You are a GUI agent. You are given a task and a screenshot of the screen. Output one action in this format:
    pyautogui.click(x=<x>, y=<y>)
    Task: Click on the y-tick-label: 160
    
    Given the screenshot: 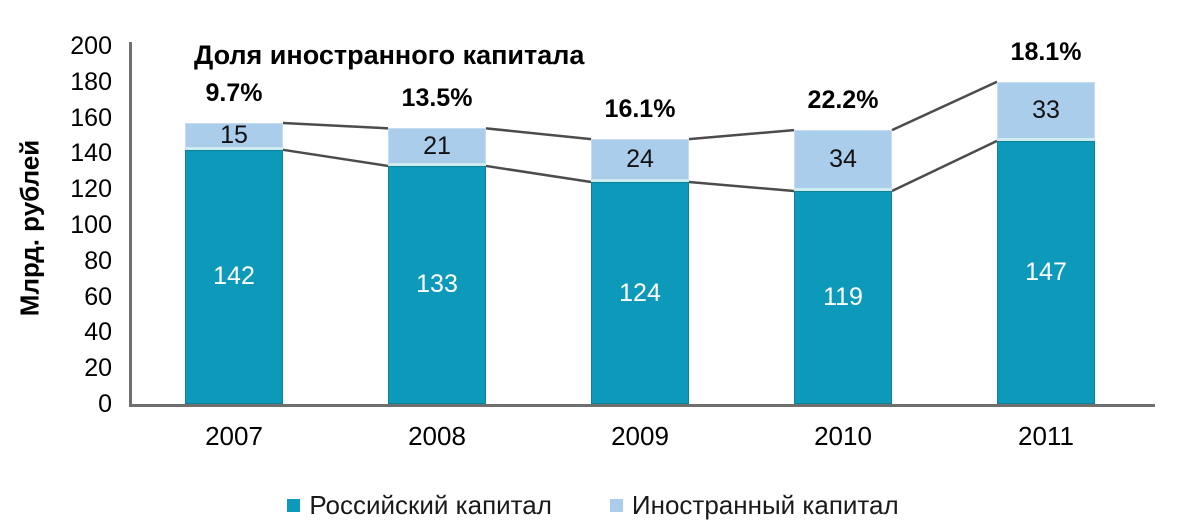 What is the action you would take?
    pyautogui.click(x=91, y=117)
    